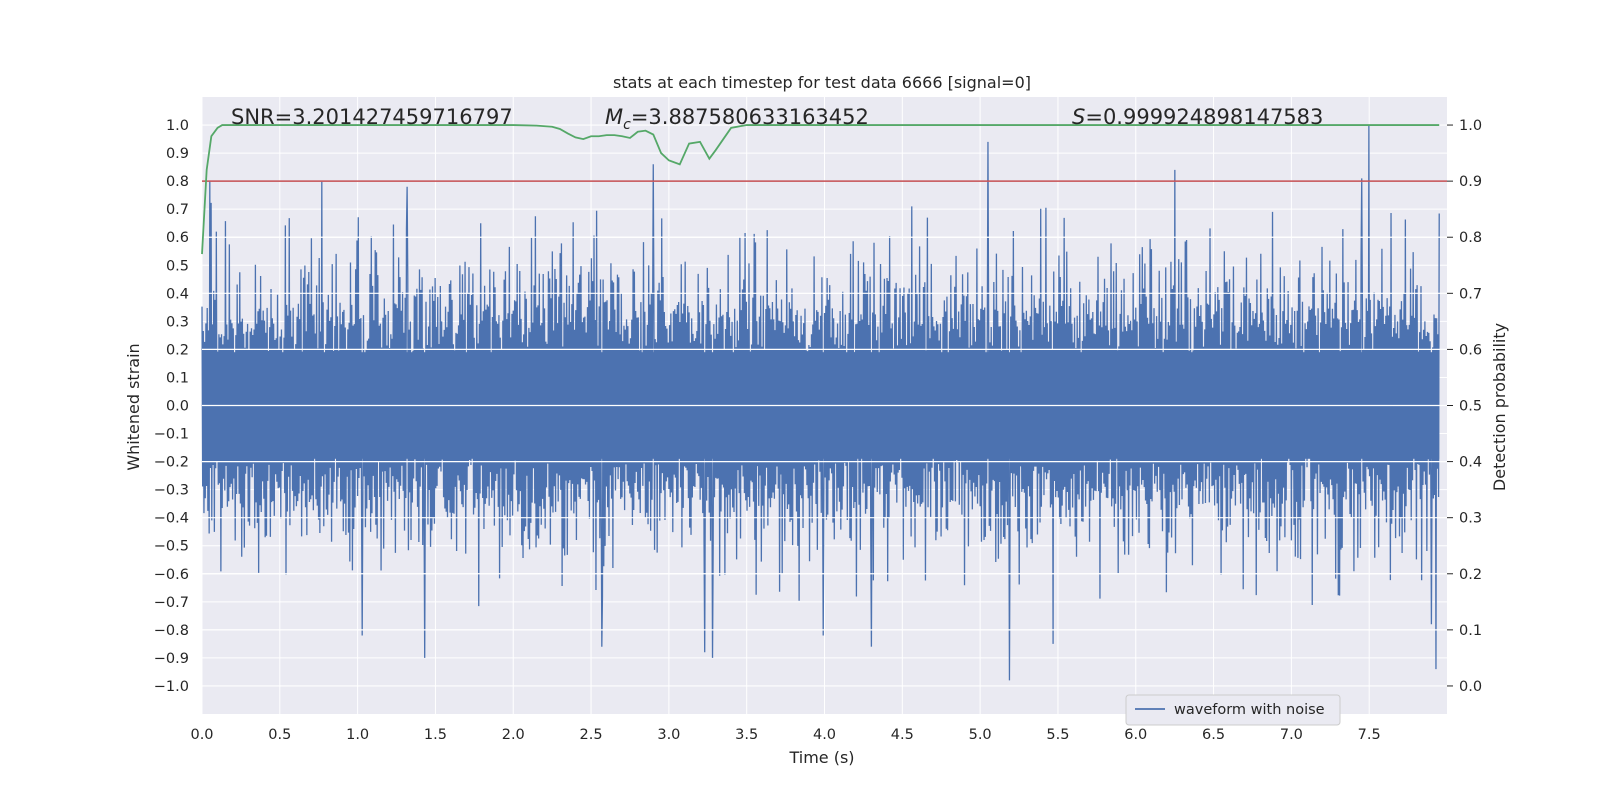 The height and width of the screenshot is (800, 1600). What do you see at coordinates (513, 735) in the screenshot?
I see `x-tick-label: 2.0` at bounding box center [513, 735].